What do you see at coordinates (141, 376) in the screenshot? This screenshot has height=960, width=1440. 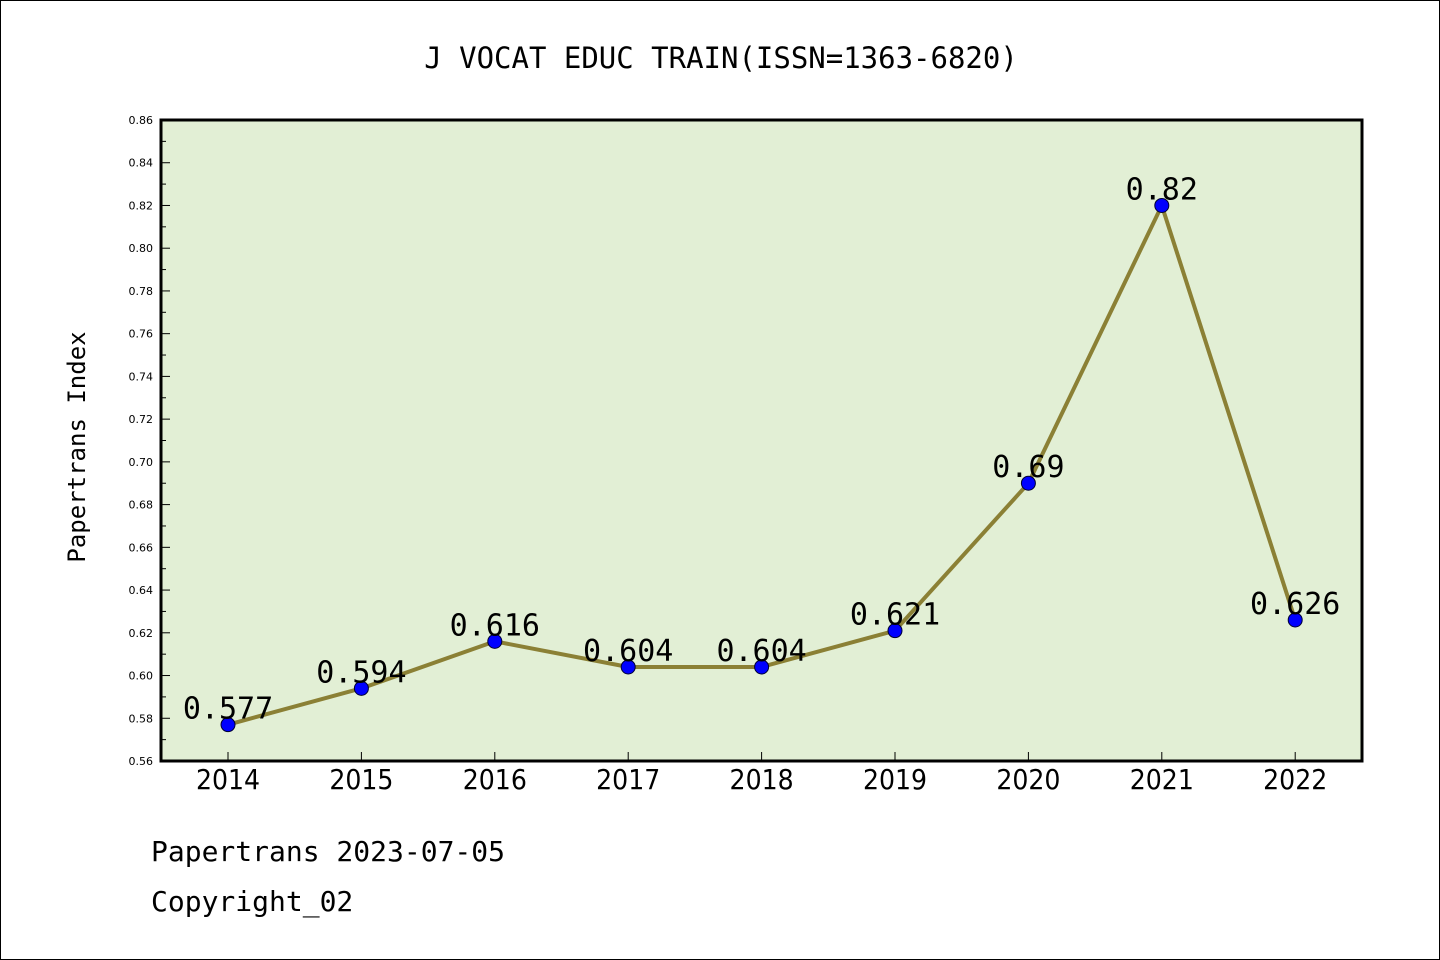 I see `y-tick-label: 0.74` at bounding box center [141, 376].